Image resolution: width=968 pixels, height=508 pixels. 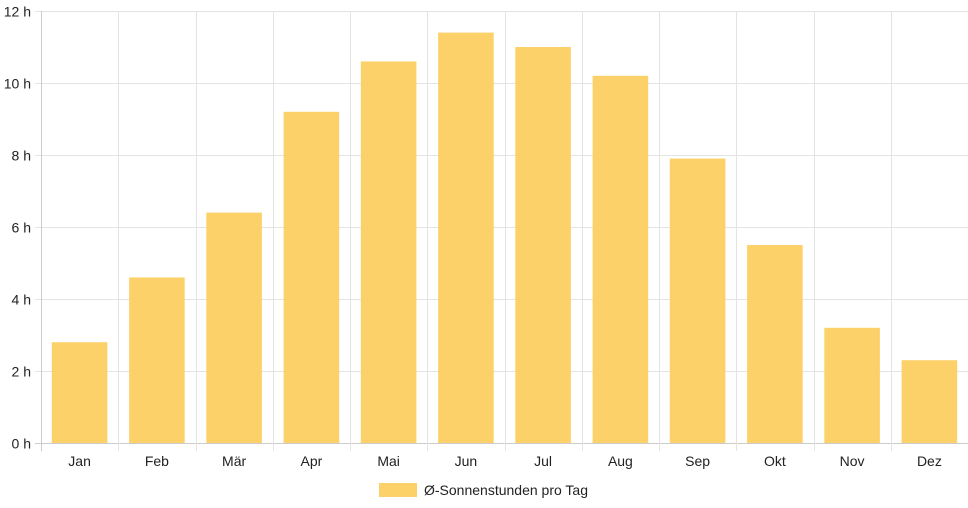 I want to click on bar-aug, so click(x=620, y=259).